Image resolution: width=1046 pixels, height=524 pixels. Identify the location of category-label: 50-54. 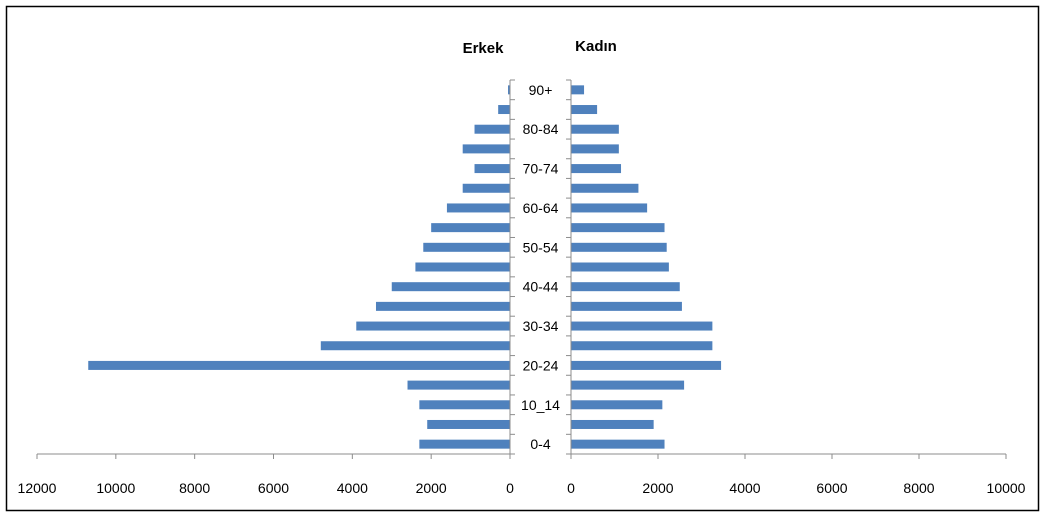
(541, 247).